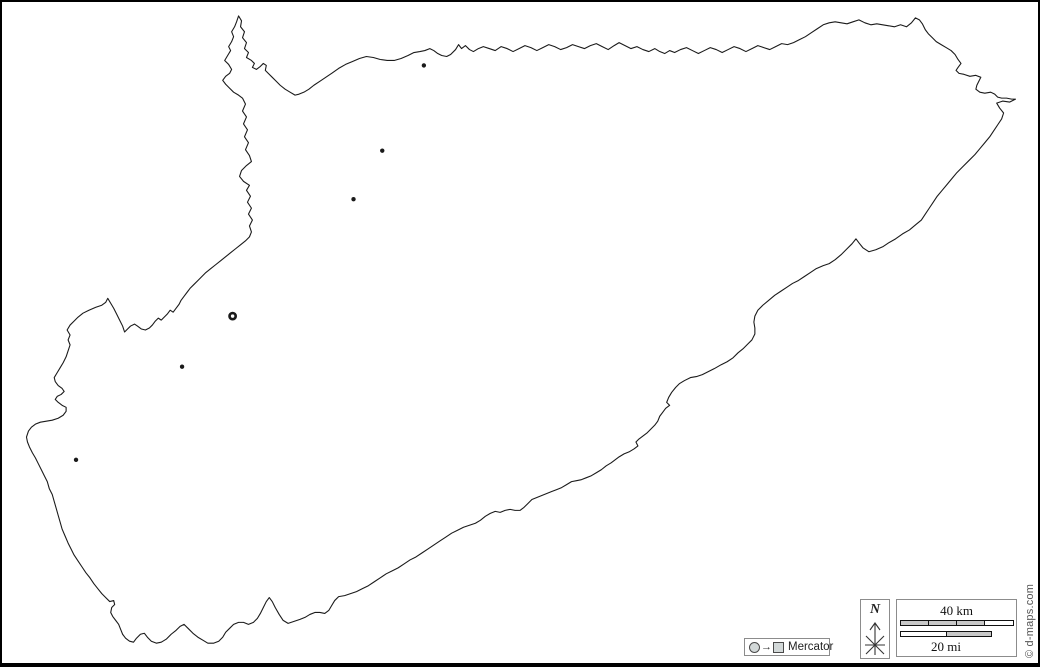 This screenshot has height=667, width=1040. What do you see at coordinates (766, 646) in the screenshot?
I see `arrow-right-icon: →` at bounding box center [766, 646].